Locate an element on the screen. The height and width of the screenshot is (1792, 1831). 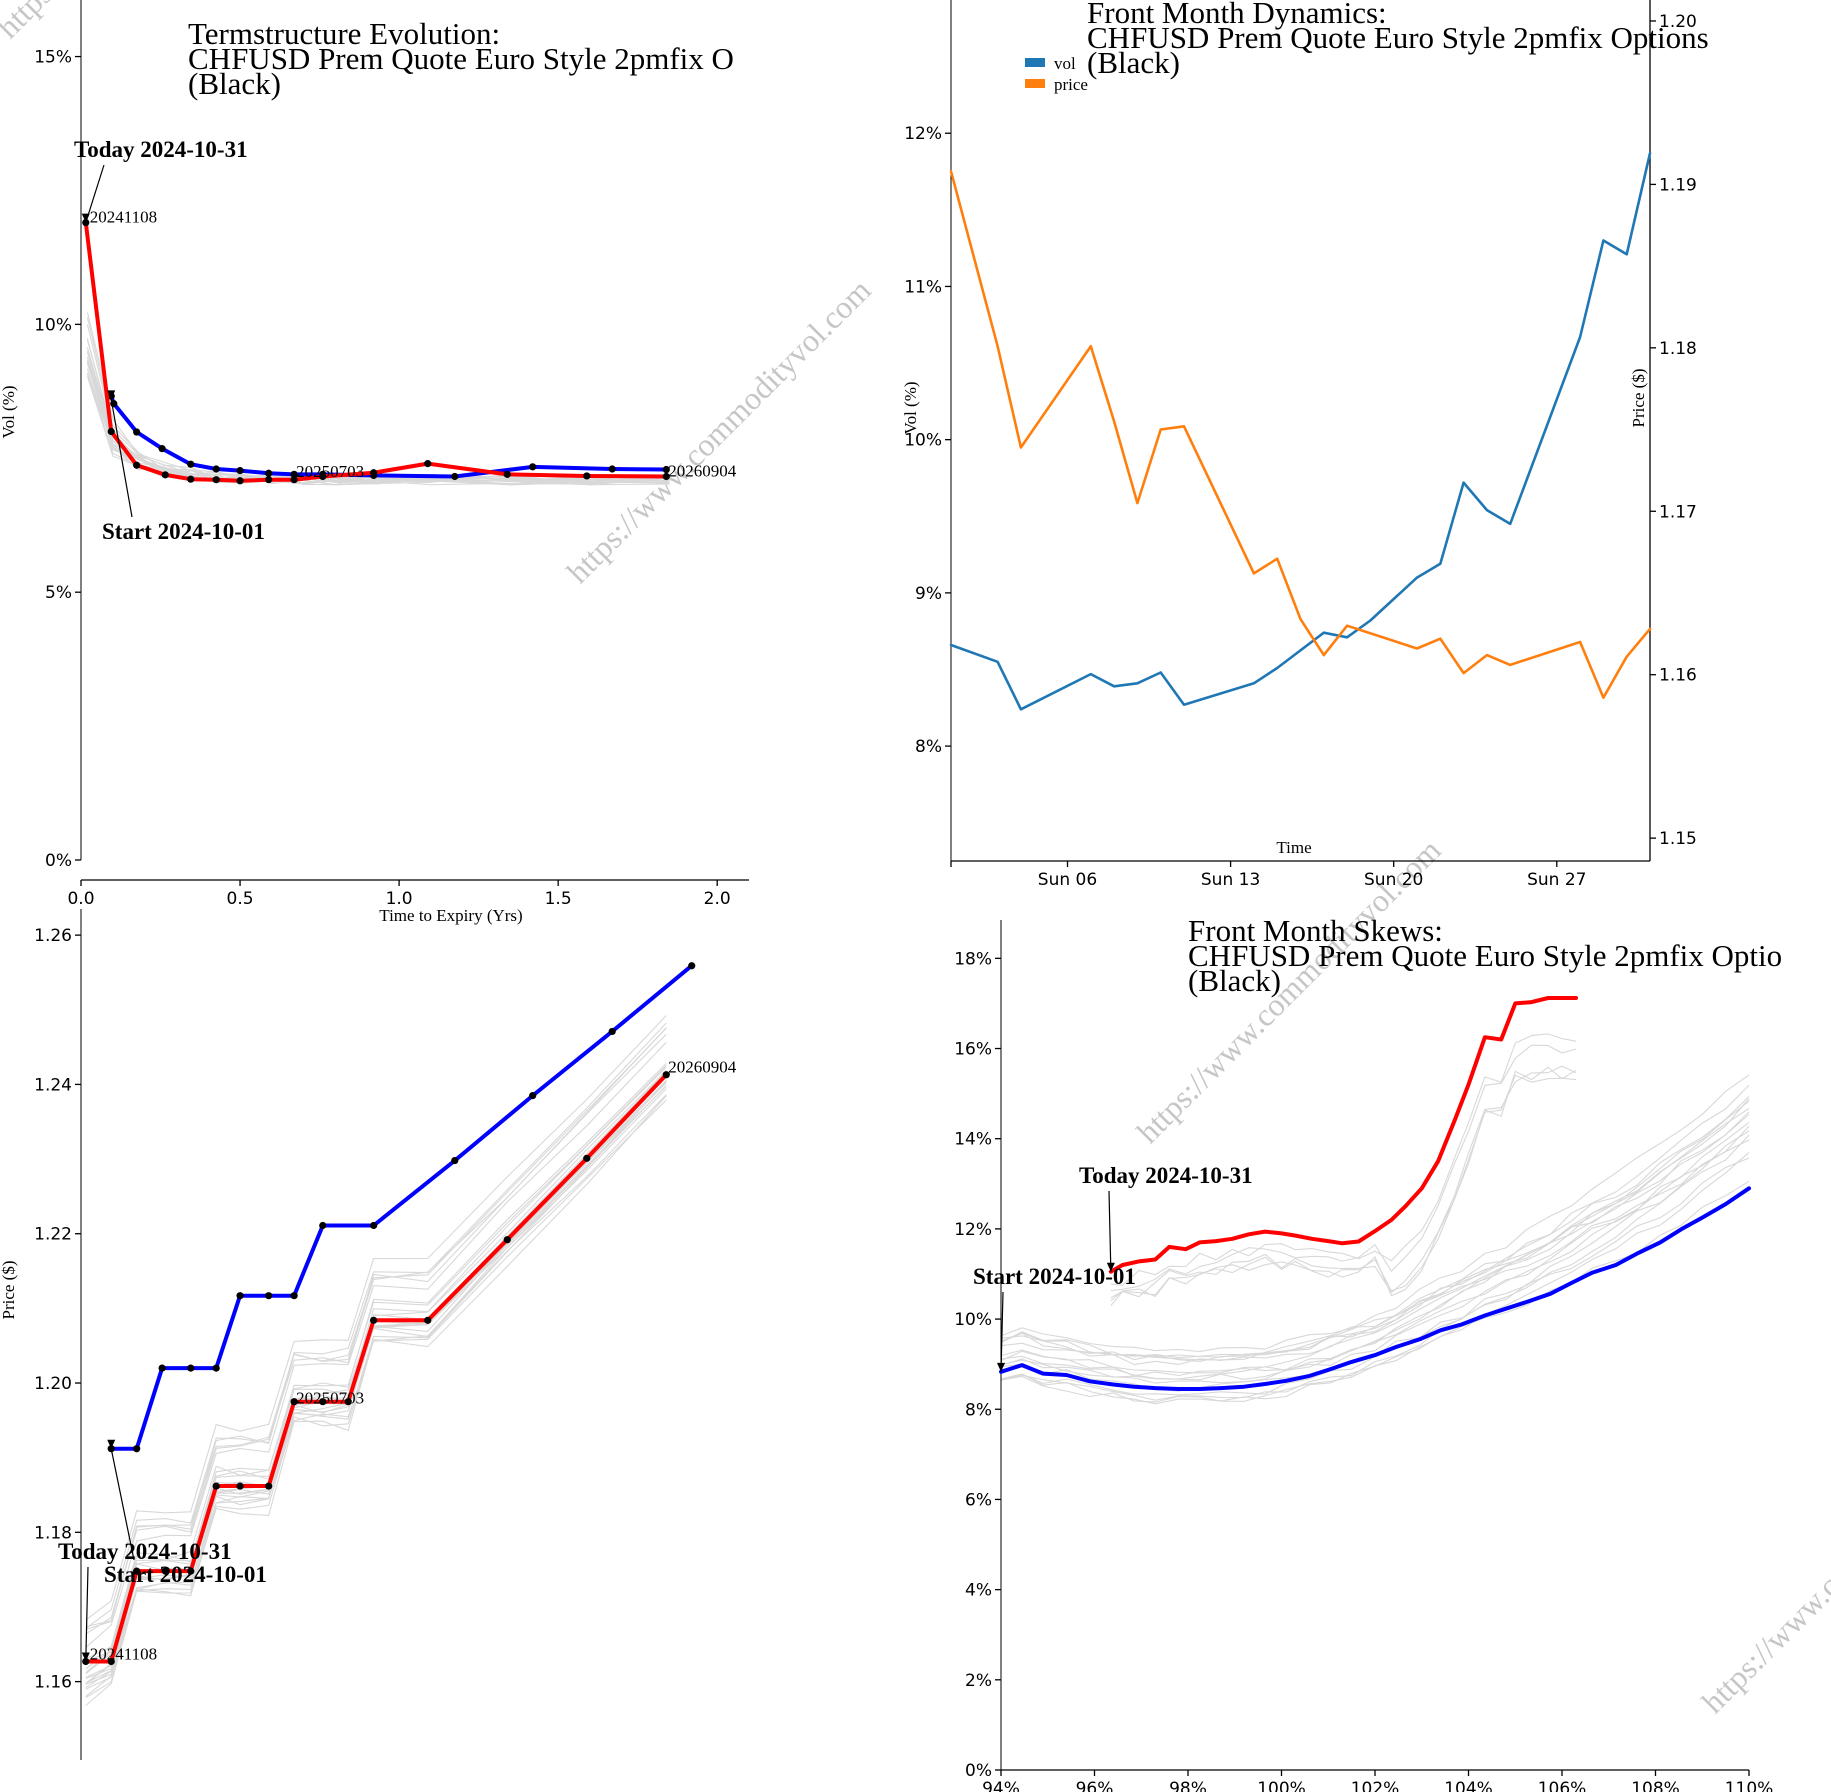
y-tick: 0% is located at coordinates (983, 1771).